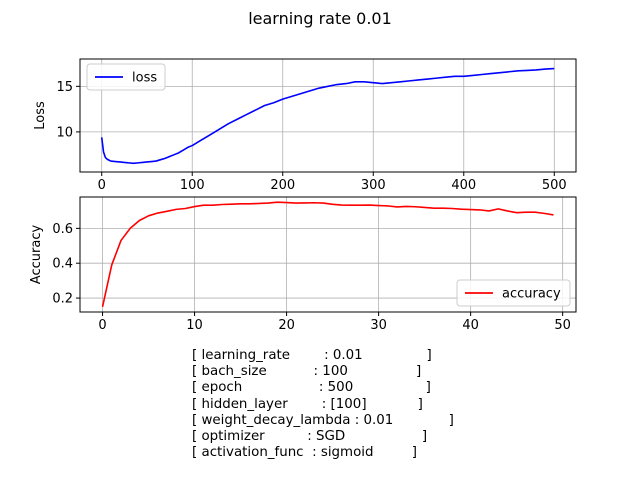  What do you see at coordinates (246, 355) in the screenshot?
I see `hyperparameter-key: learning_rate` at bounding box center [246, 355].